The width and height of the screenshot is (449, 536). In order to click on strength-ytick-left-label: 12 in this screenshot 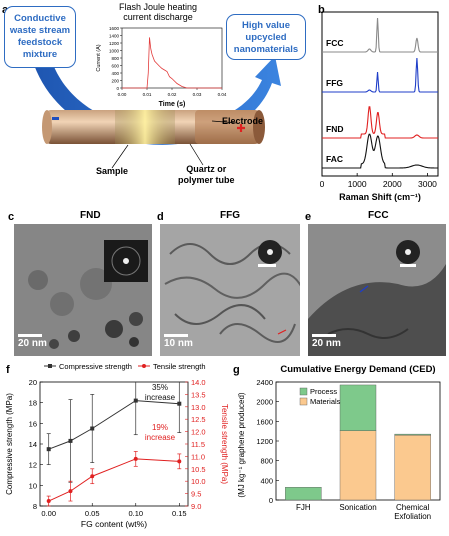, I will do `click(33, 465)`.